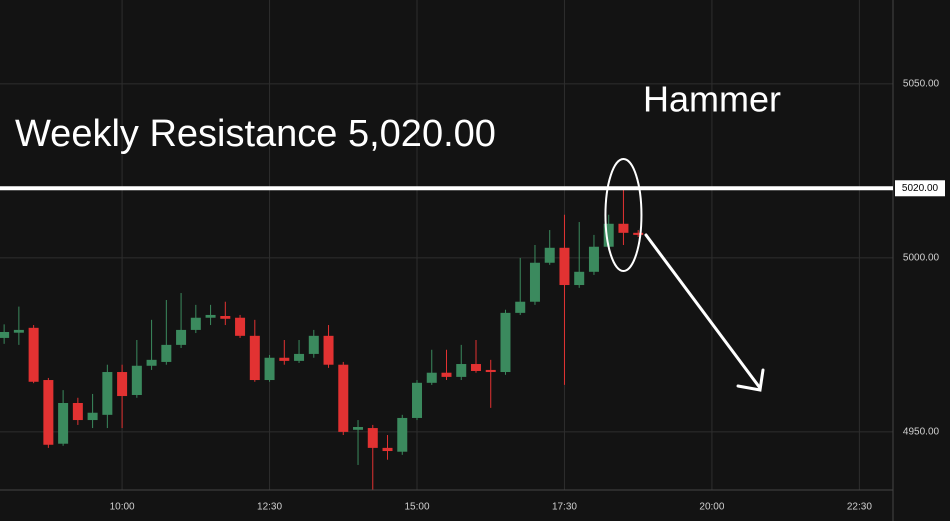 Image resolution: width=950 pixels, height=521 pixels. What do you see at coordinates (921, 258) in the screenshot?
I see `y-tick-label: 5000.00` at bounding box center [921, 258].